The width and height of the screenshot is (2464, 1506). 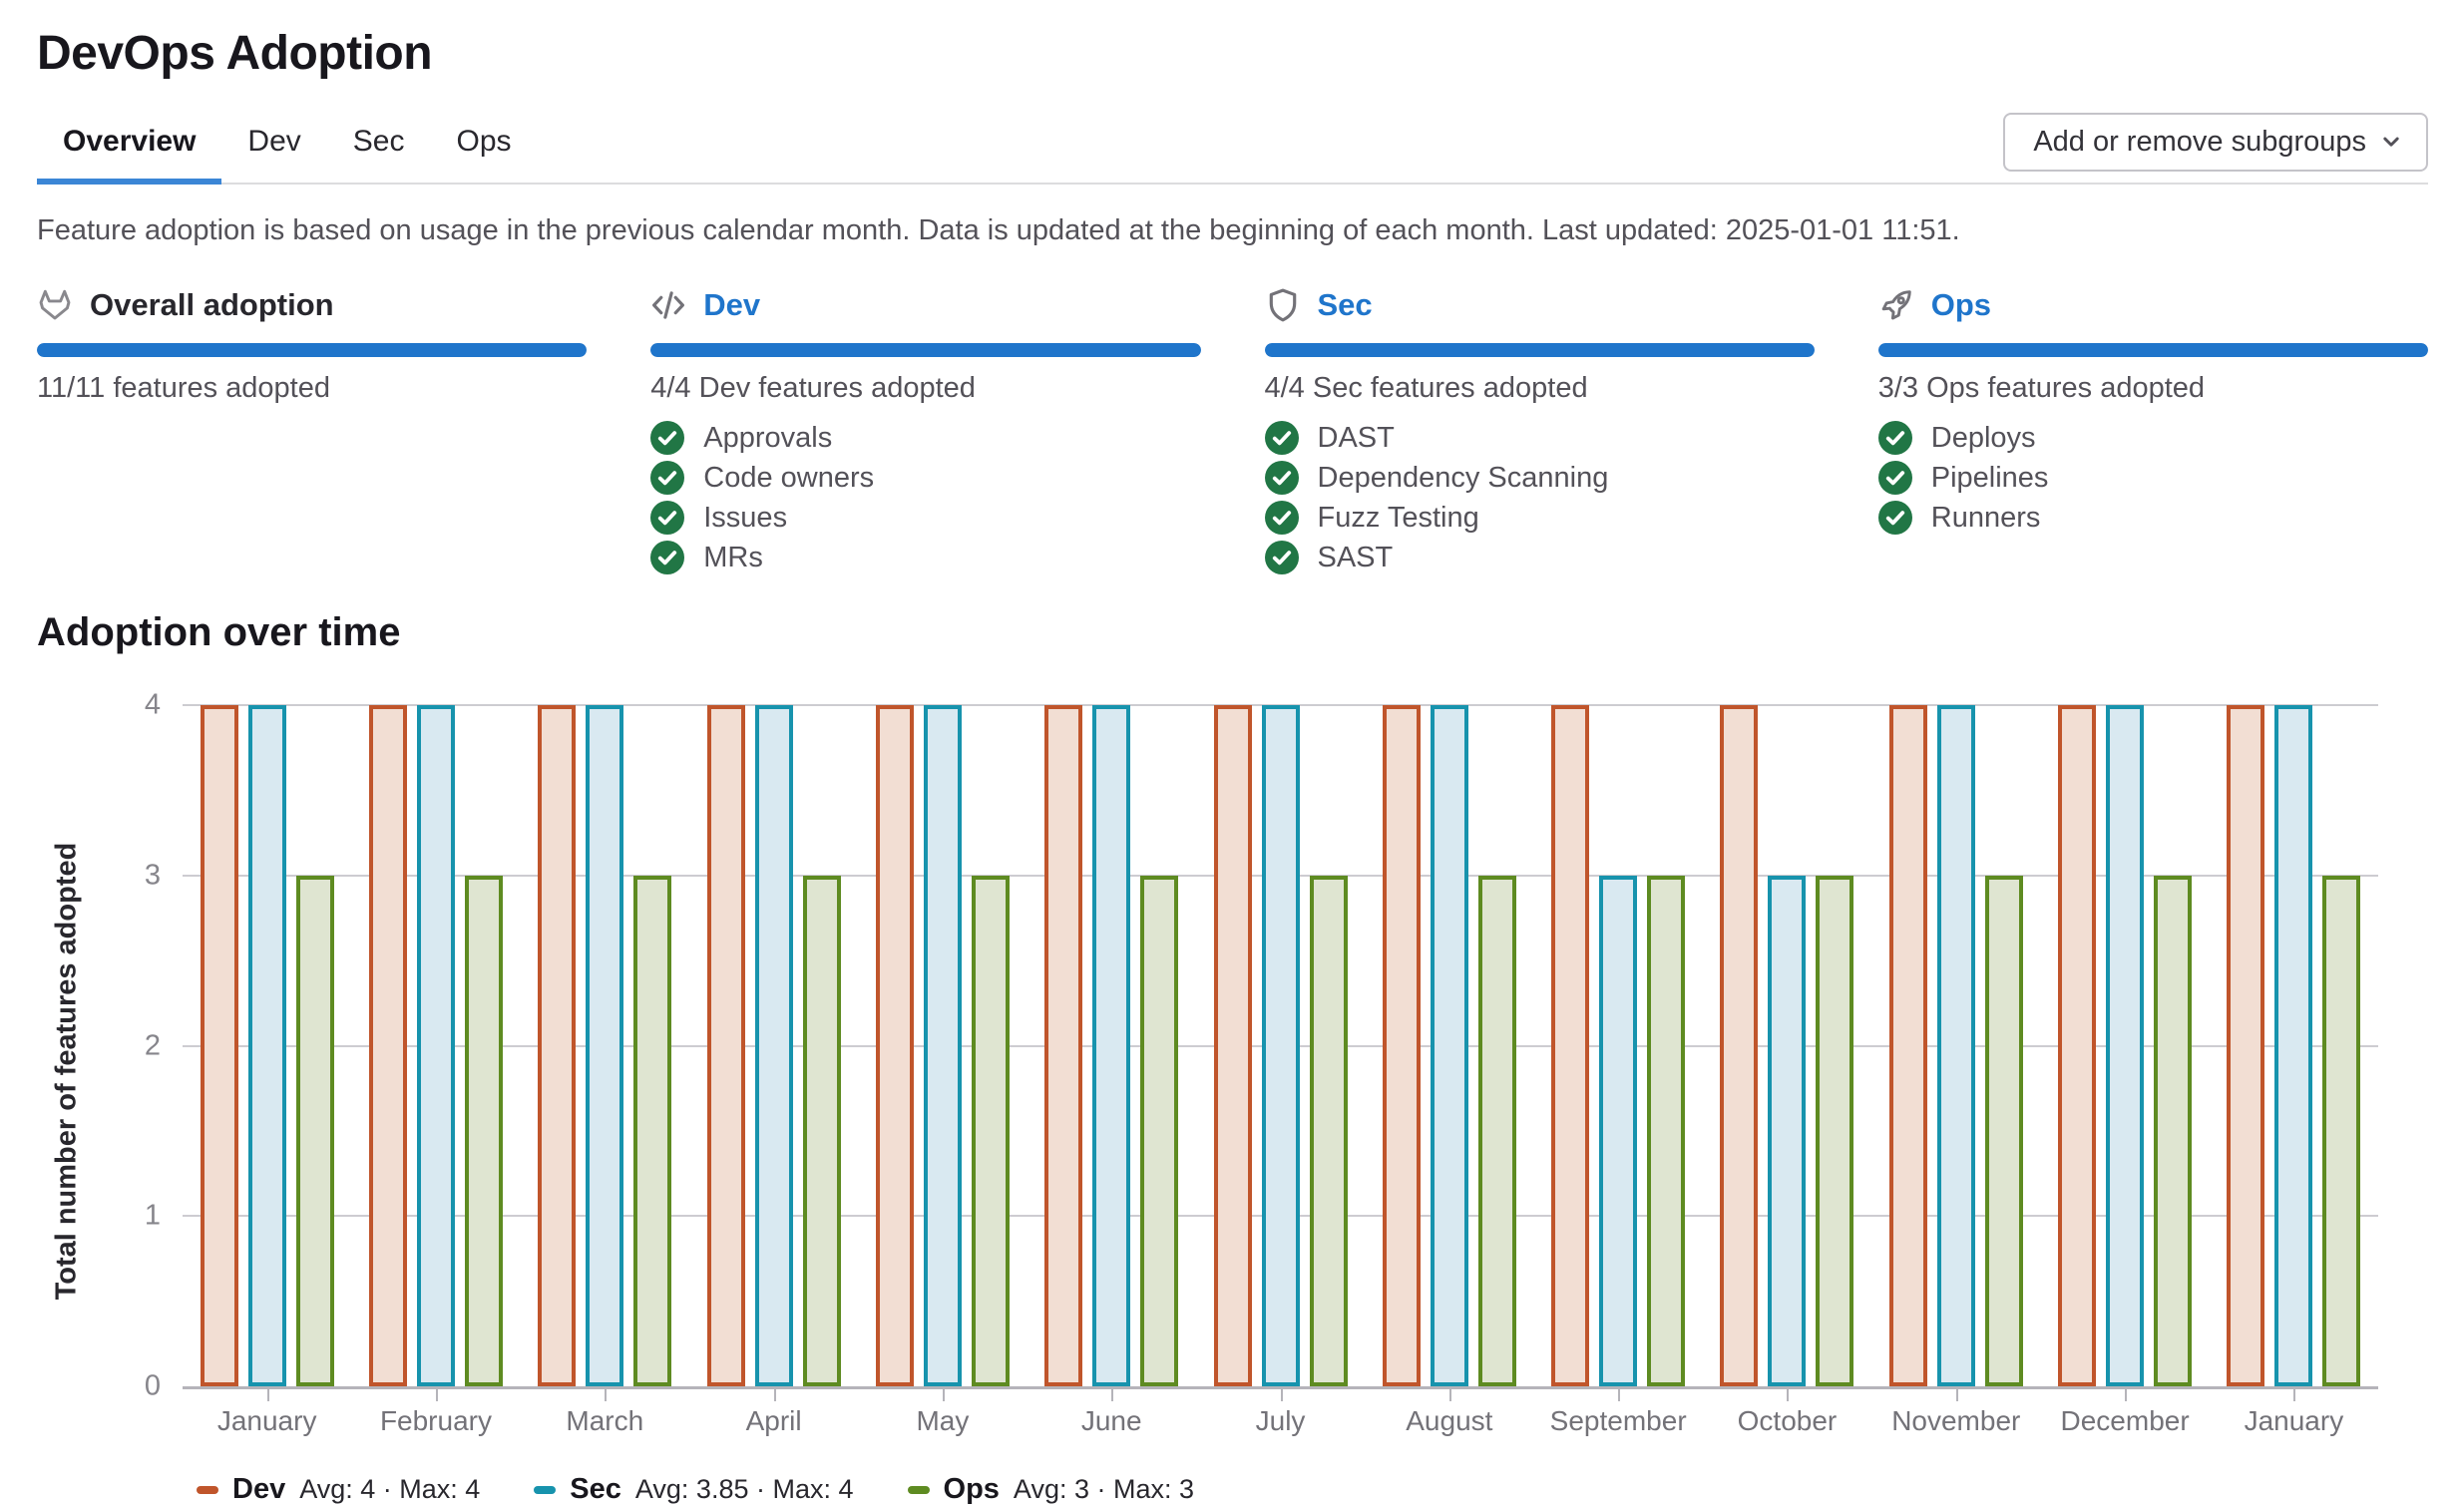 What do you see at coordinates (212, 304) in the screenshot?
I see `section-title-overall-adoption: Overall adoption` at bounding box center [212, 304].